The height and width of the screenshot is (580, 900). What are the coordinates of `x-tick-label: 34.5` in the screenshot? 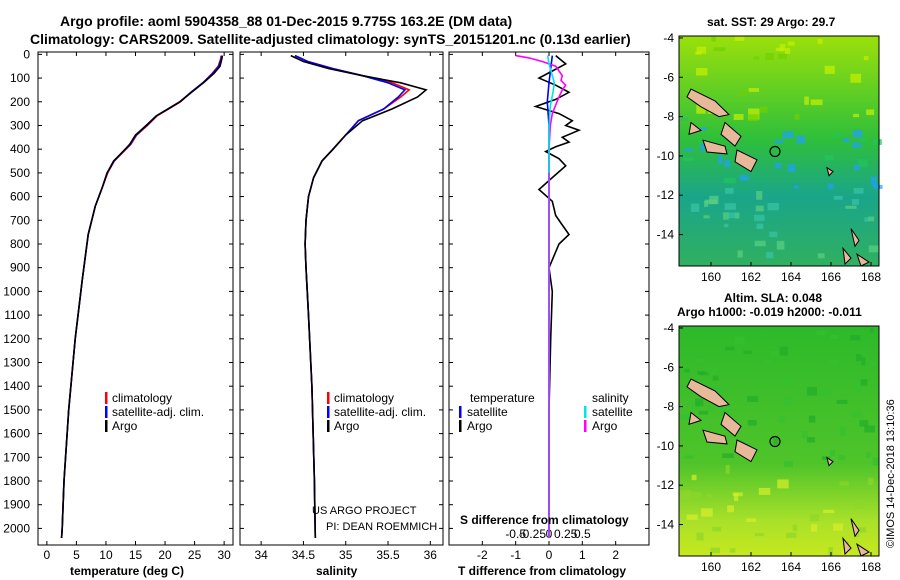 It's located at (304, 555).